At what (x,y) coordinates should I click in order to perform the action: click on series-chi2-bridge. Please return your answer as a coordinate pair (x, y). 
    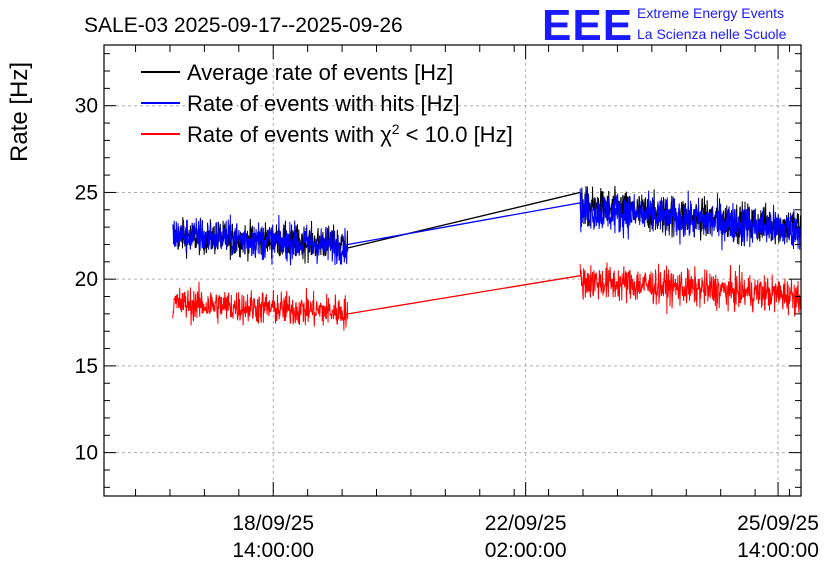
    Looking at the image, I should click on (464, 295).